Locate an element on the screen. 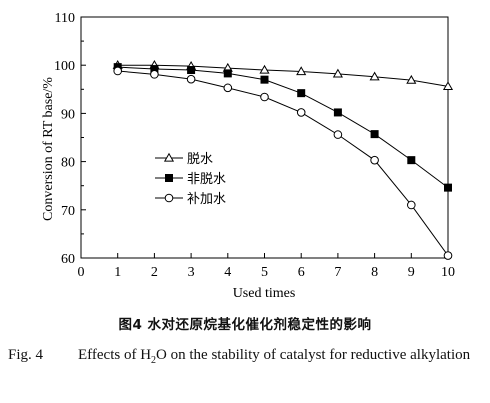 The image size is (490, 403). x-tick-label: 7 is located at coordinates (337, 272).